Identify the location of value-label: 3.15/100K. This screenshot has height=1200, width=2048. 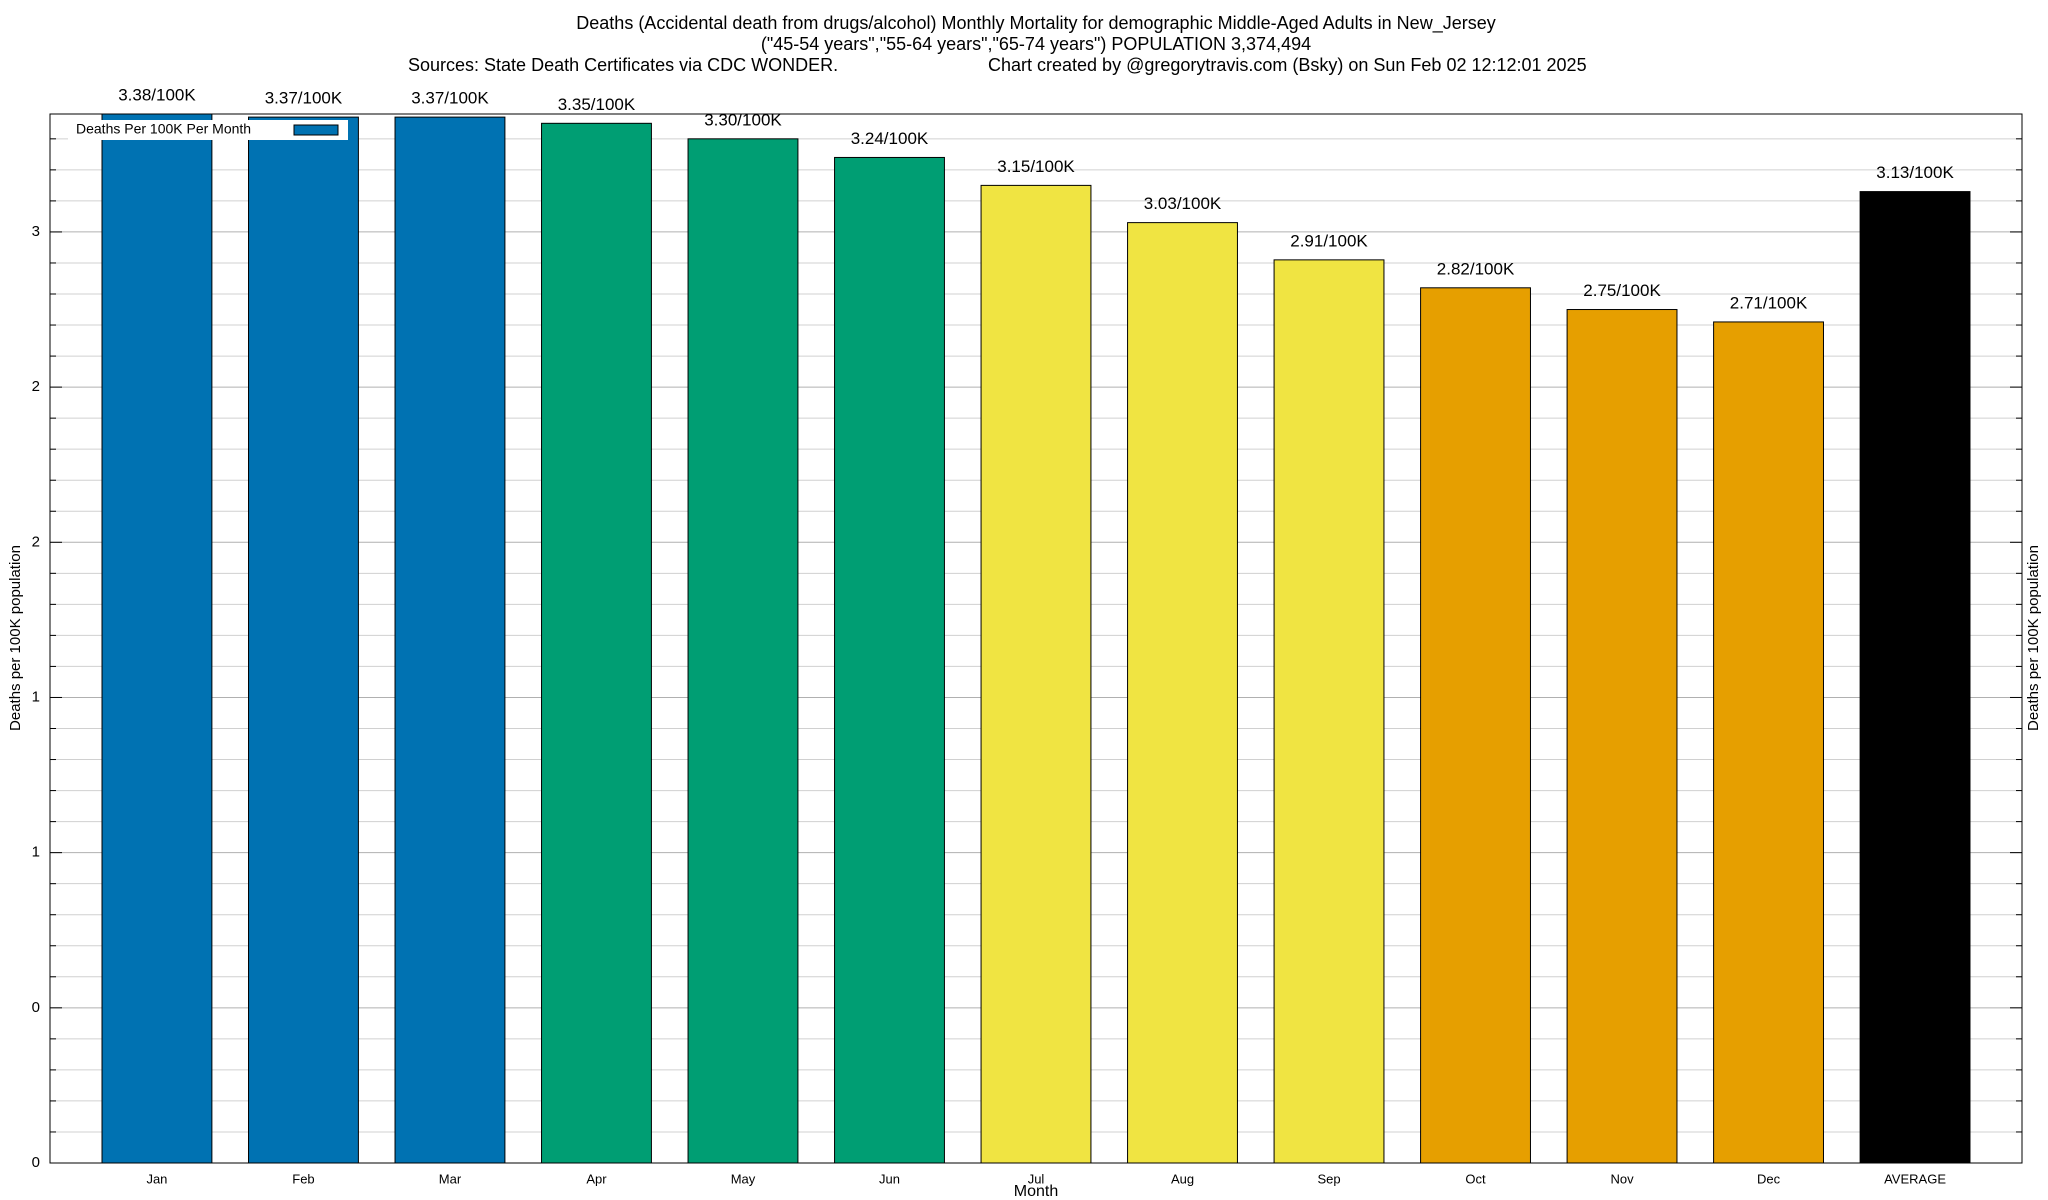
(1036, 166).